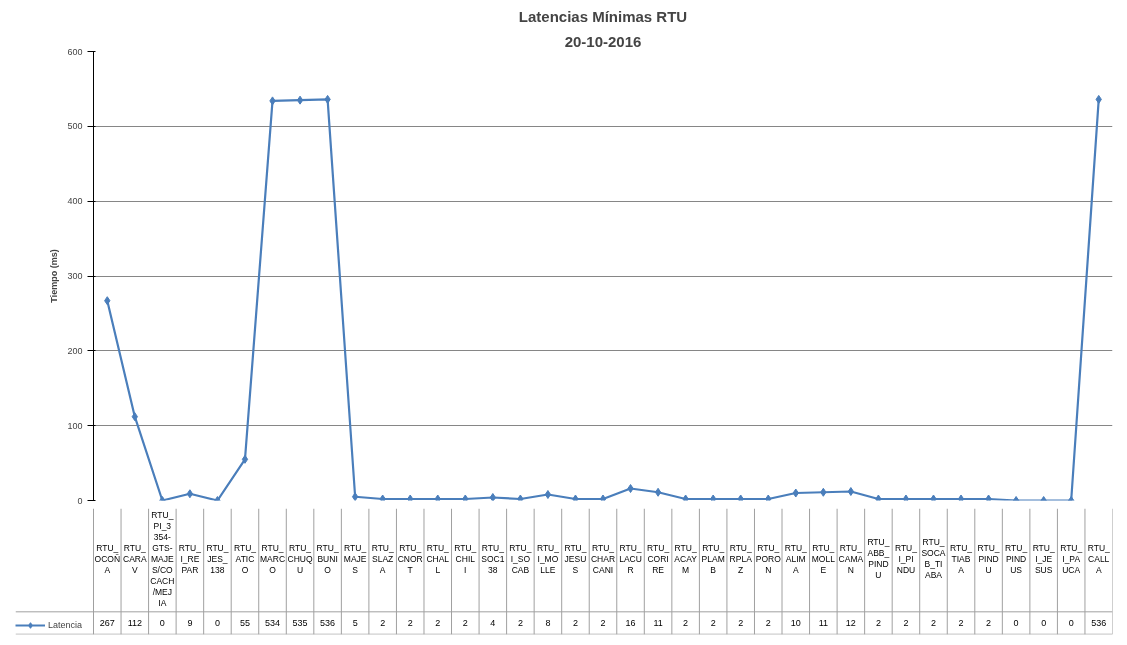 The image size is (1127, 645). I want to click on data-label: 534, so click(273, 623).